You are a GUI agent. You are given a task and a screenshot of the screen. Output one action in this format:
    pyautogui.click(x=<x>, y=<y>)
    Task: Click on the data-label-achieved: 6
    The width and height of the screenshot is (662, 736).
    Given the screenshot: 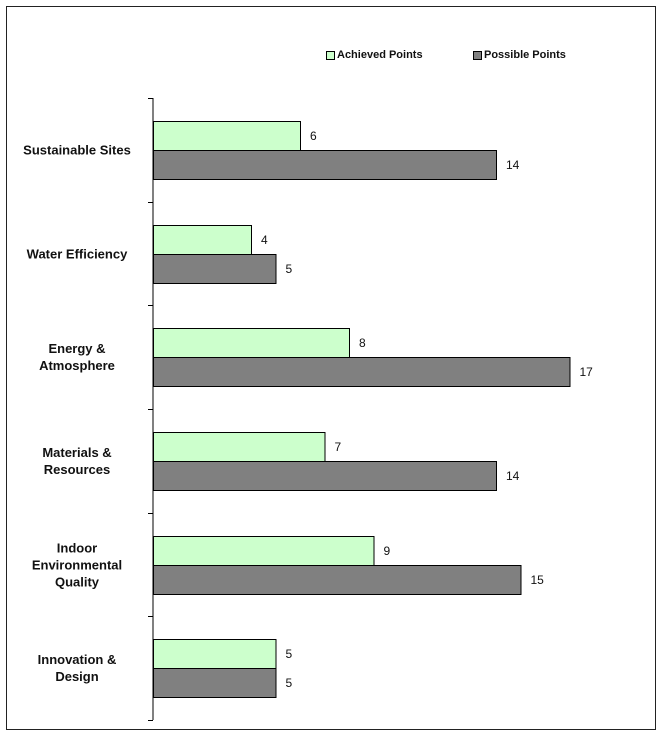 What is the action you would take?
    pyautogui.click(x=313, y=136)
    